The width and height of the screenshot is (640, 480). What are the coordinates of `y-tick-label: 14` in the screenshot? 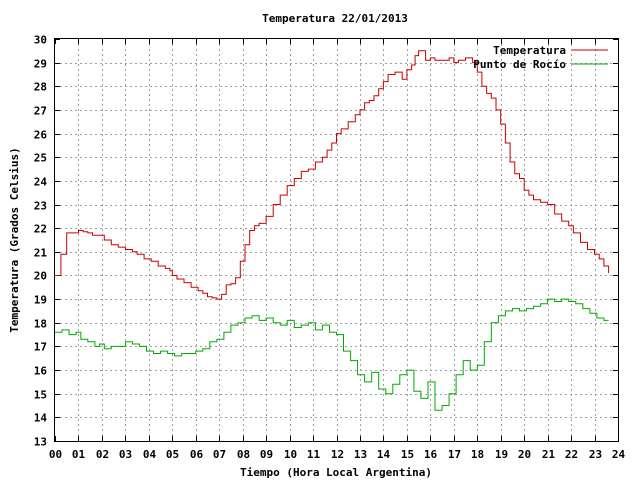 It's located at (41, 418).